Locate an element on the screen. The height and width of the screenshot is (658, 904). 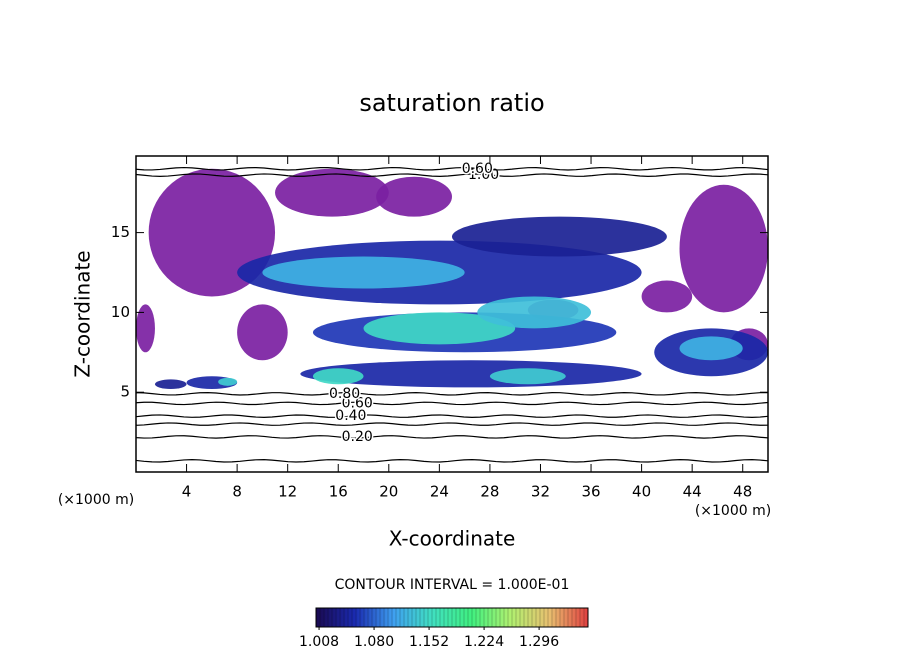
x-tick-label: 16 is located at coordinates (338, 492).